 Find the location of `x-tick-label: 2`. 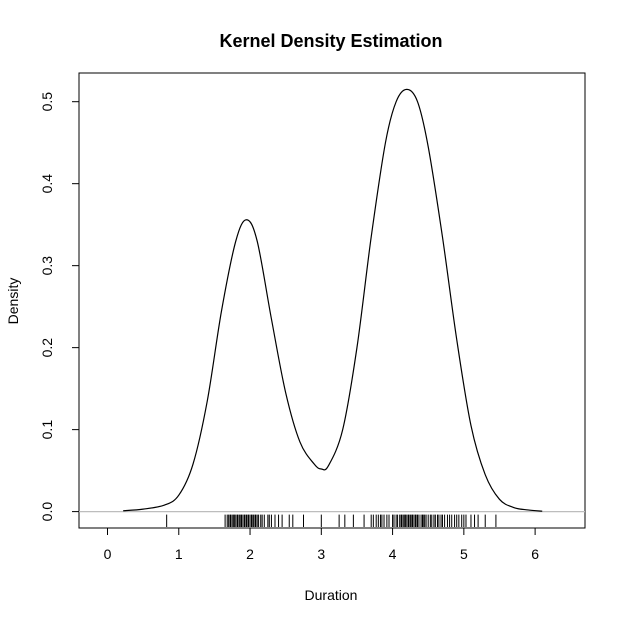

x-tick-label: 2 is located at coordinates (250, 554).